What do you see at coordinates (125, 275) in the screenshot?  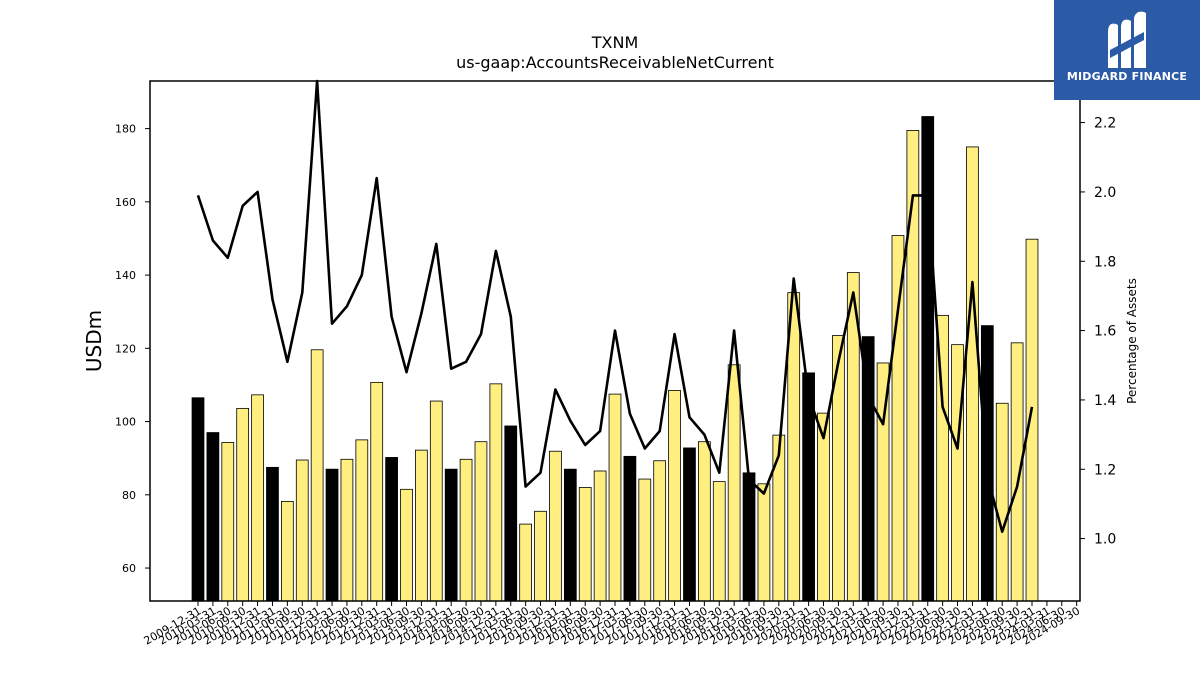 I see `y-tick-label: 140` at bounding box center [125, 275].